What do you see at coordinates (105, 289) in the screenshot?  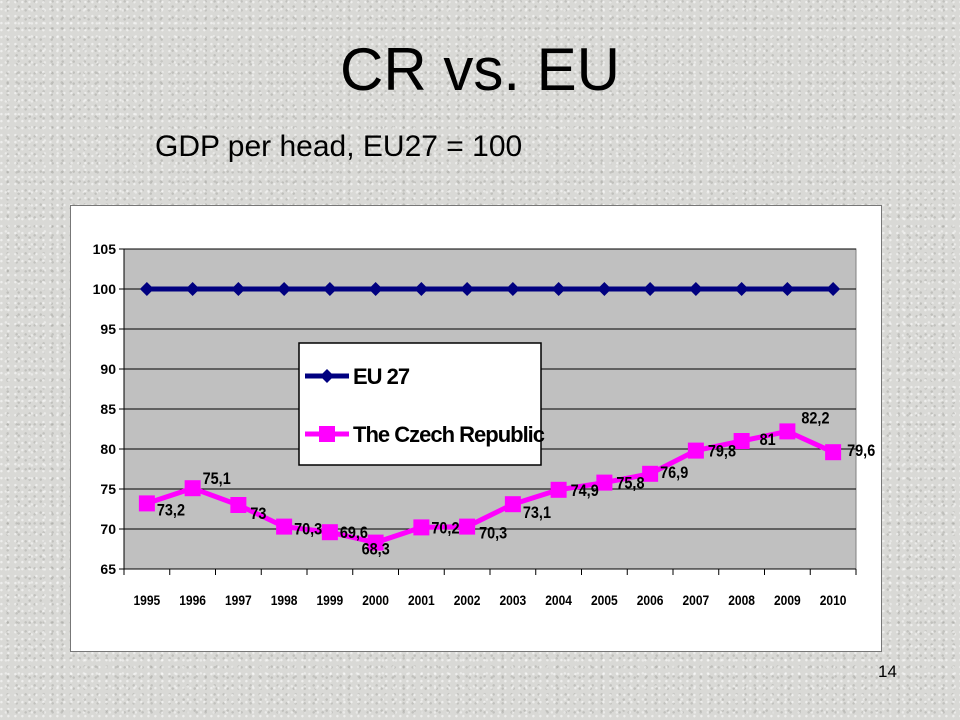 I see `y-tick-label: 100` at bounding box center [105, 289].